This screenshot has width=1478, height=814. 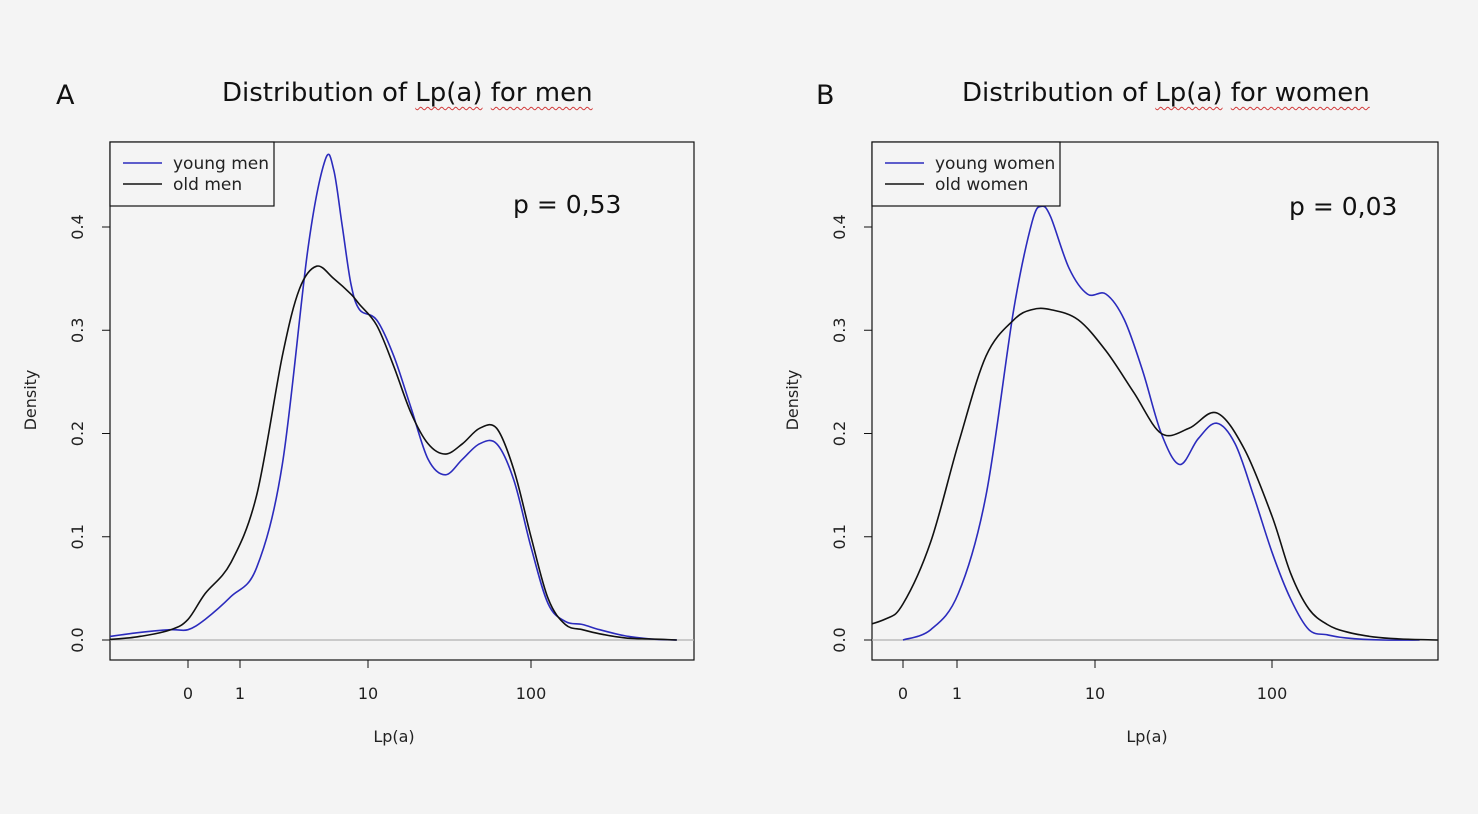 I want to click on panel-label: A, so click(x=65, y=95).